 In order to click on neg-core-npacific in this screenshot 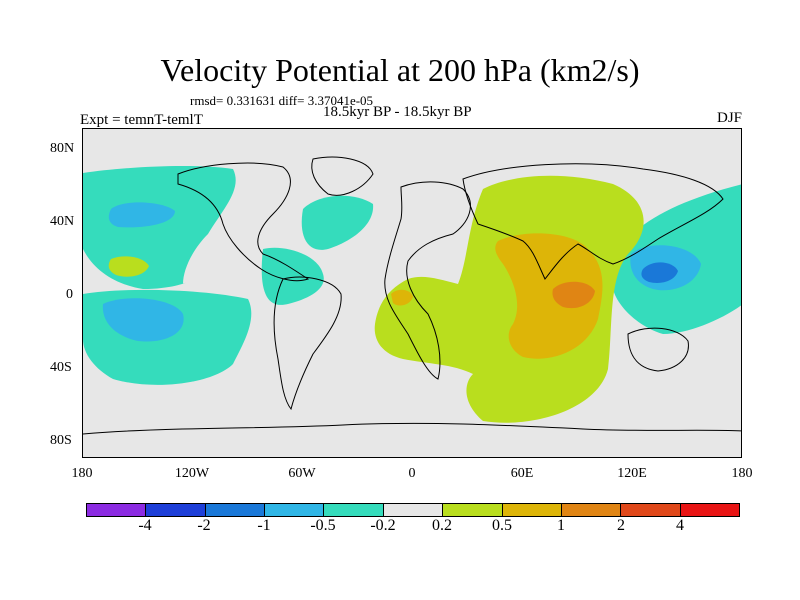, I will do `click(141, 215)`.